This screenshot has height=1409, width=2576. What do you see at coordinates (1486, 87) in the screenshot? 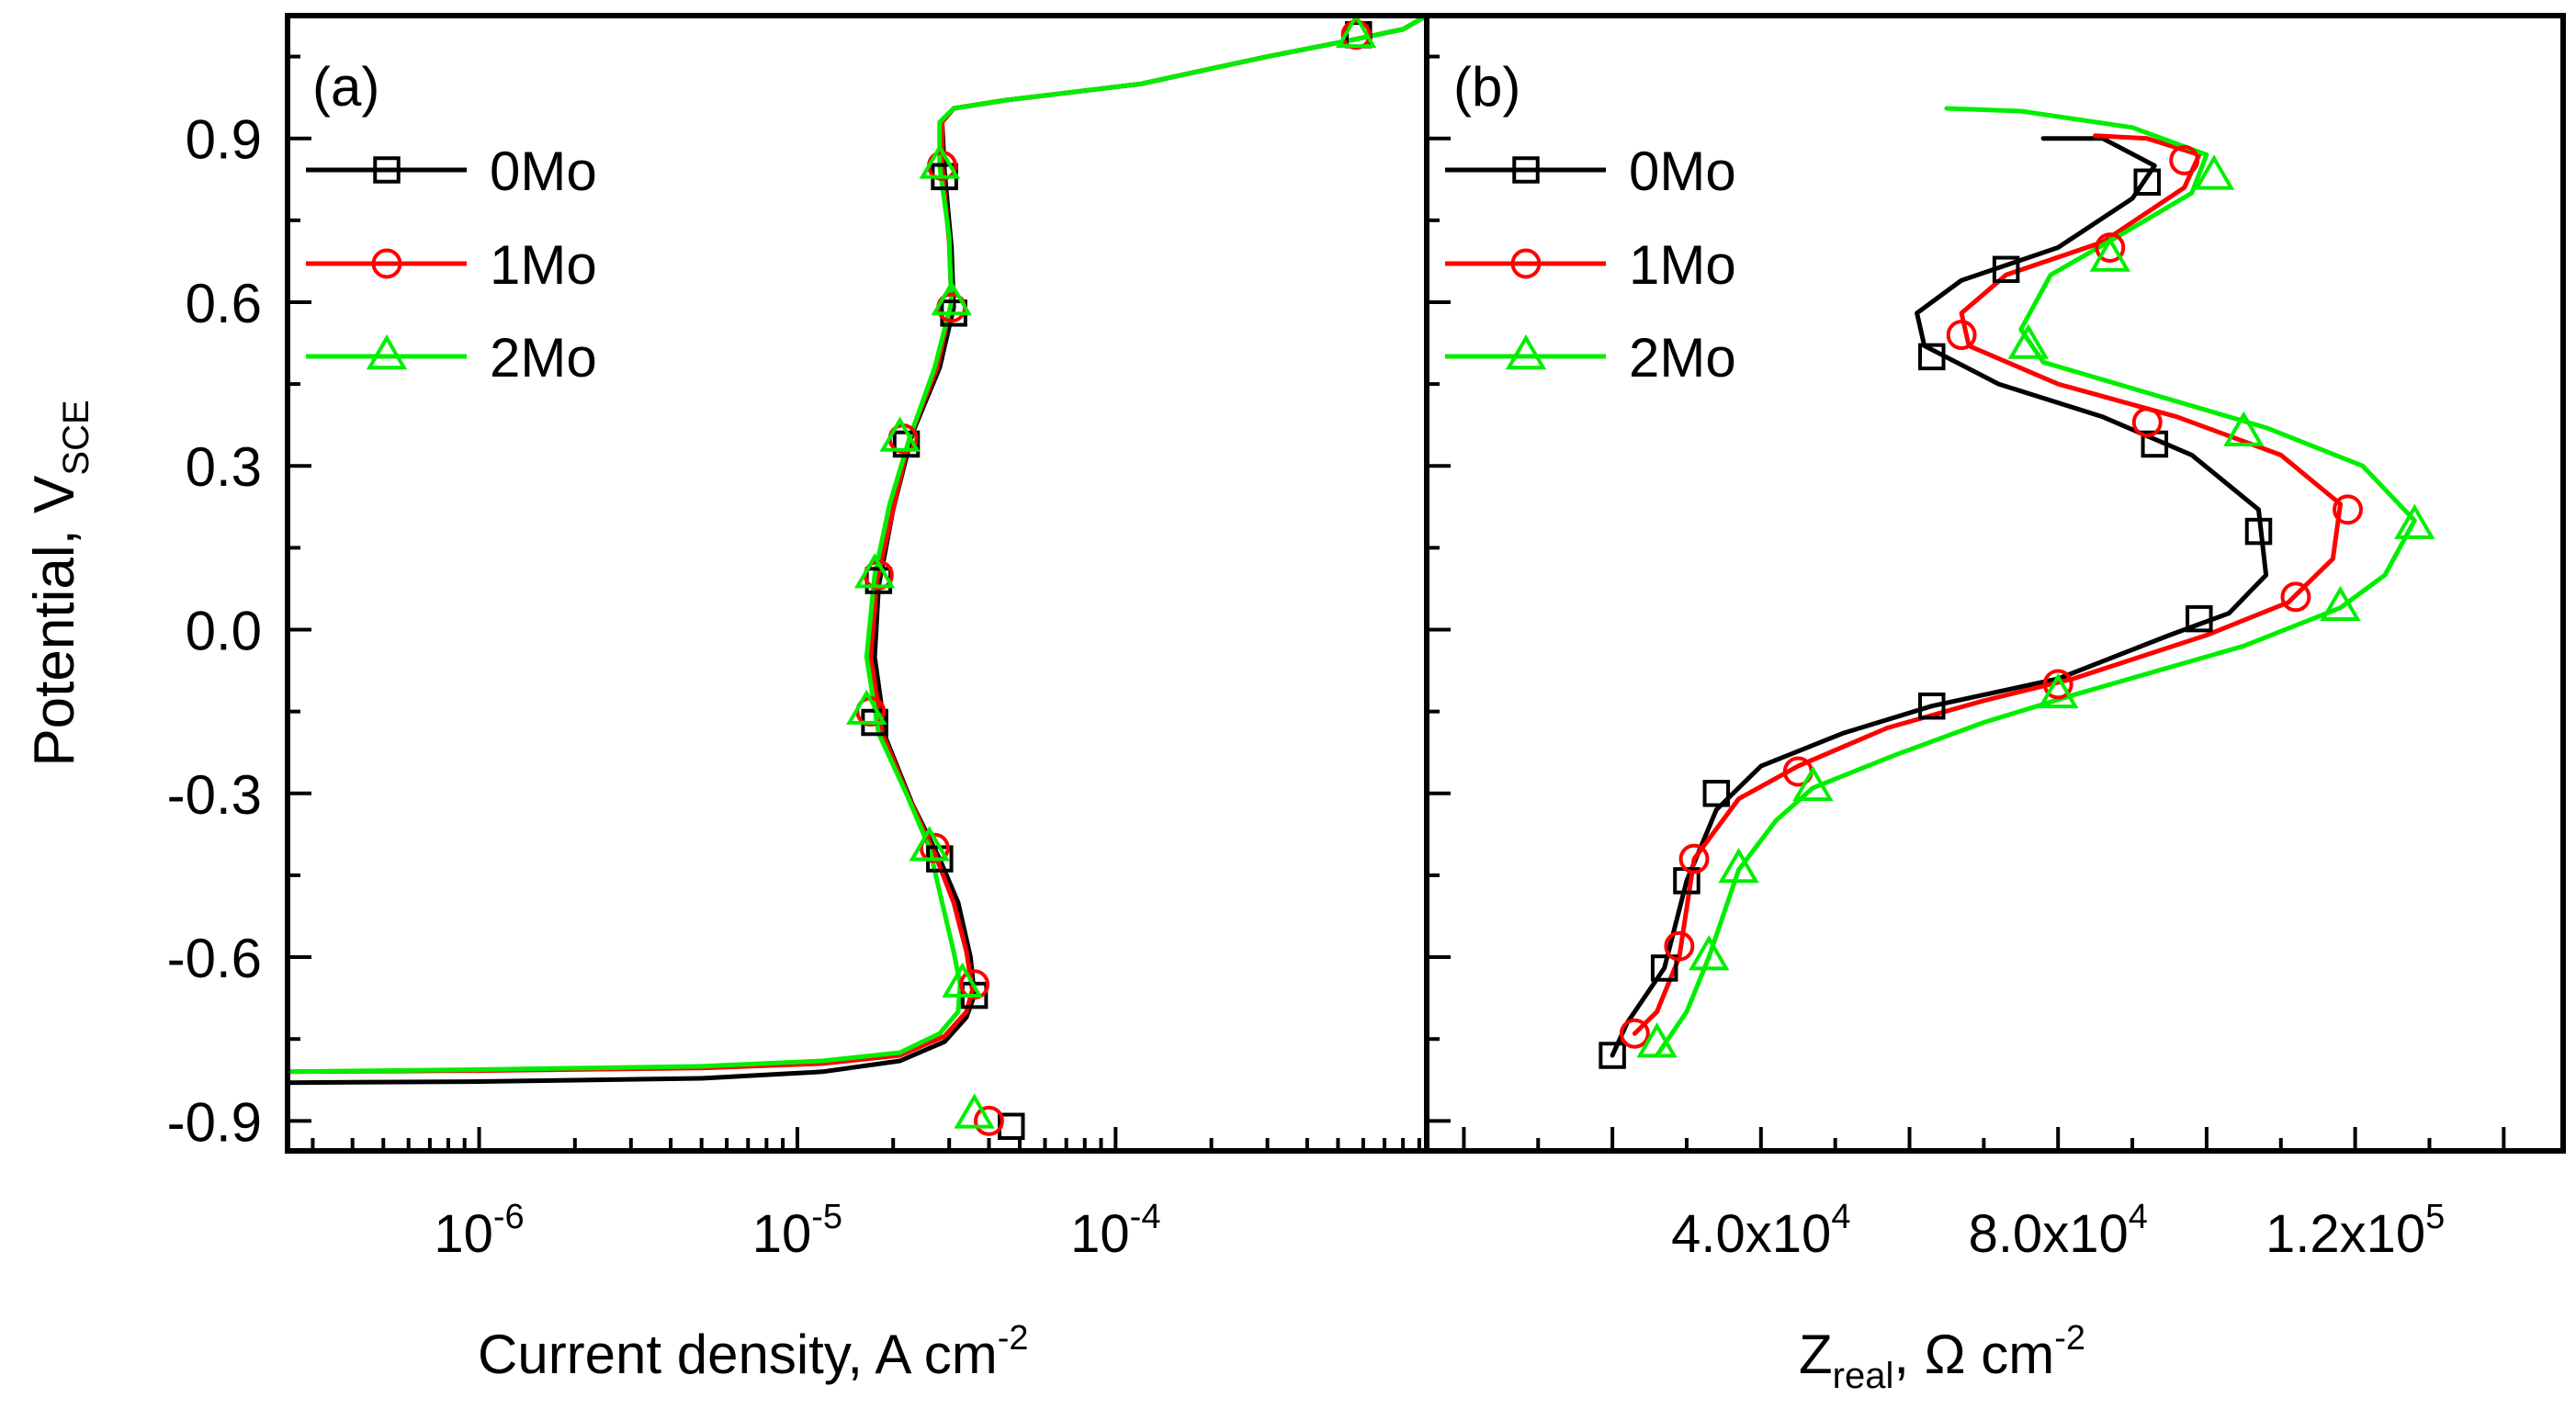
I see `panel-b-label: (b)` at bounding box center [1486, 87].